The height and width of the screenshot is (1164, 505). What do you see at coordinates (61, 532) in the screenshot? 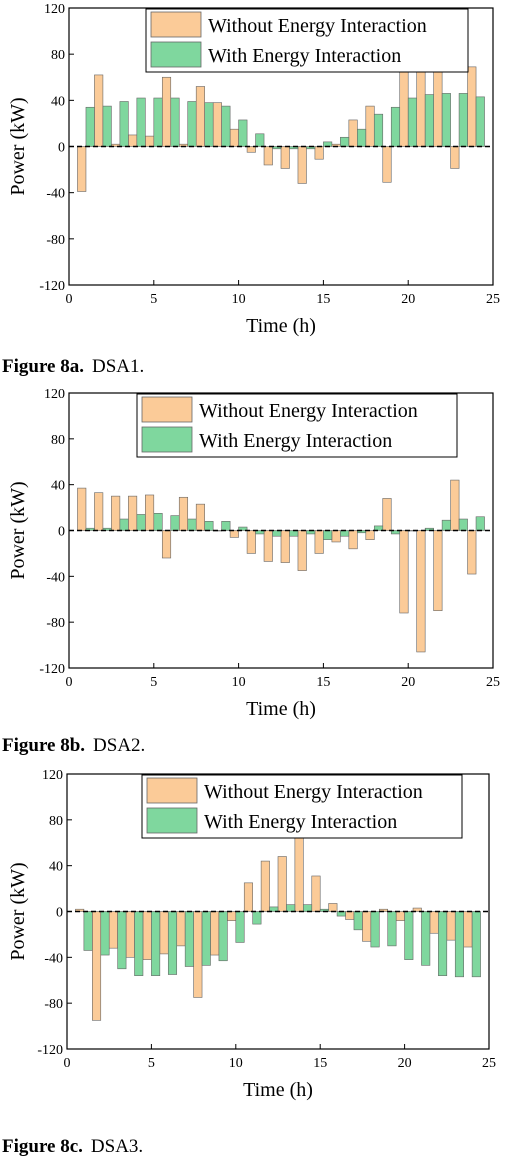
I see `y-tick-label: 0` at bounding box center [61, 532].